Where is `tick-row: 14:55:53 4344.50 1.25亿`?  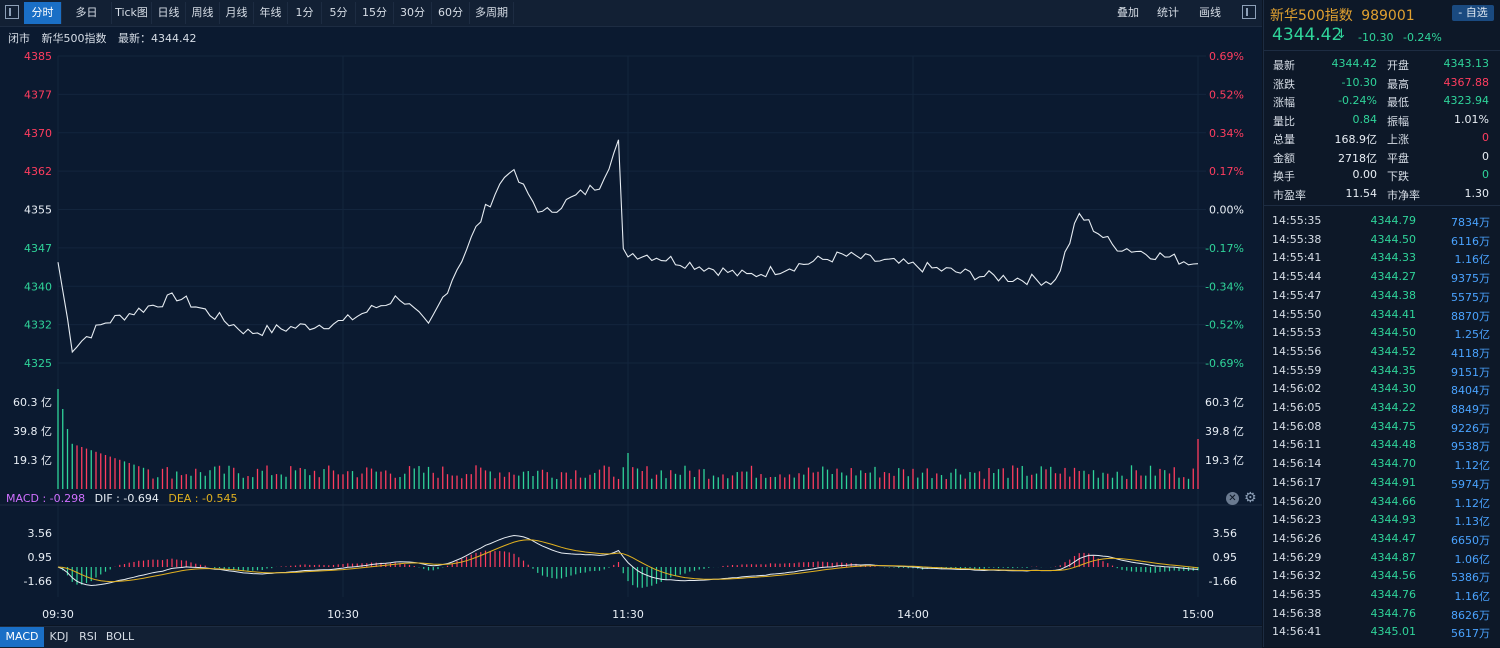
tick-row: 14:55:53 4344.50 1.25亿 is located at coordinates (1382, 335).